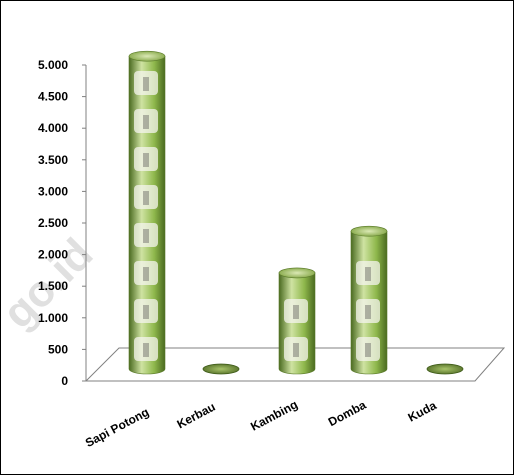 This screenshot has width=514, height=476. What do you see at coordinates (53, 65) in the screenshot?
I see `y-tick-label: 5.000` at bounding box center [53, 65].